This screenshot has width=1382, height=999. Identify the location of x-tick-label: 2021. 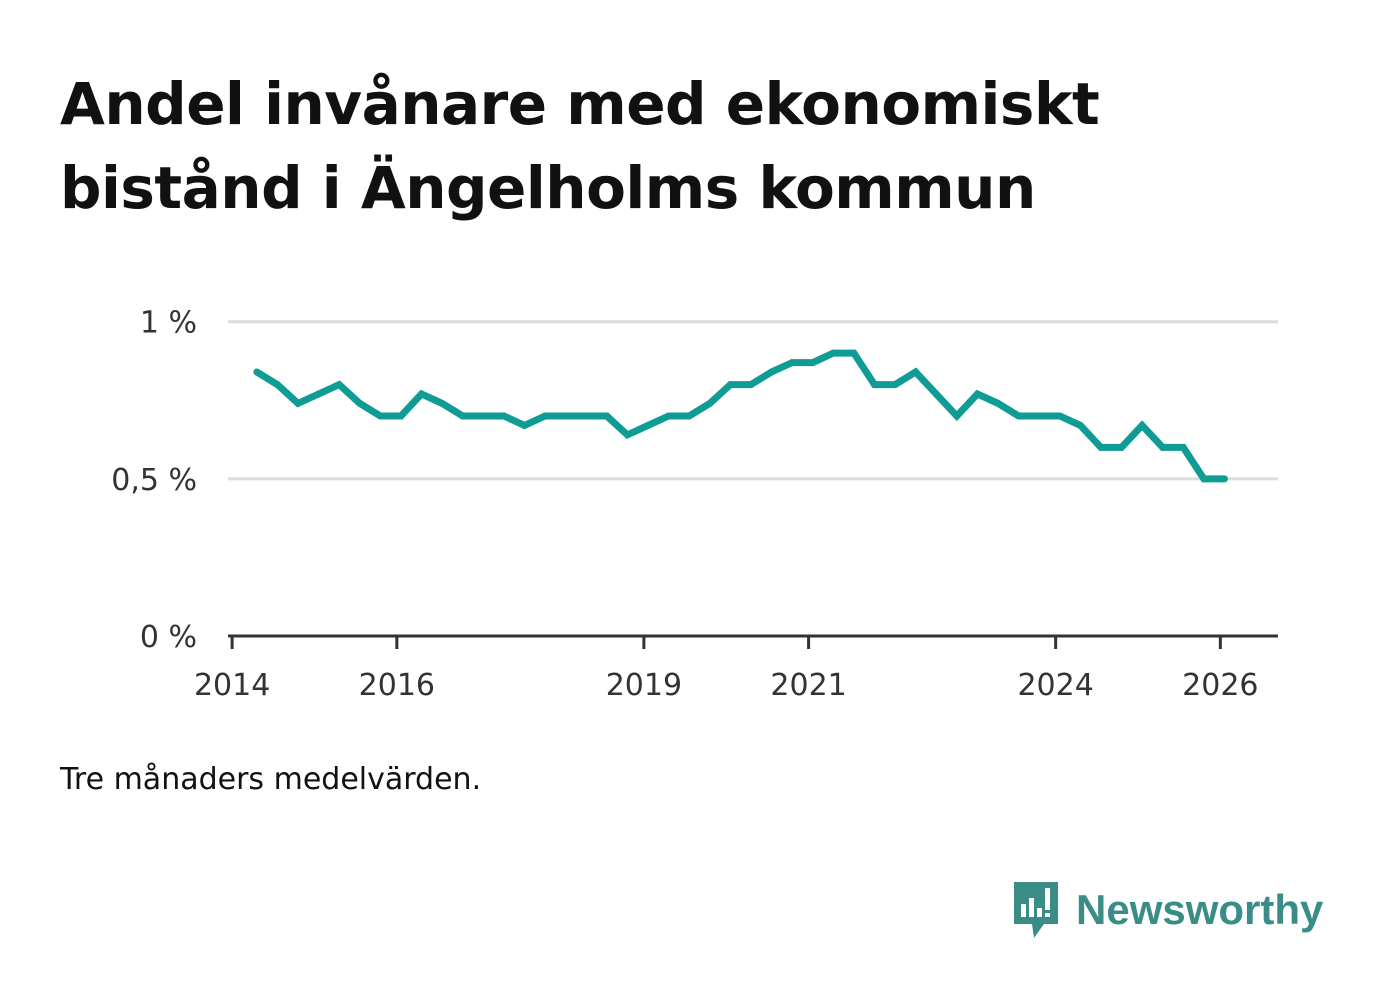
(808, 685).